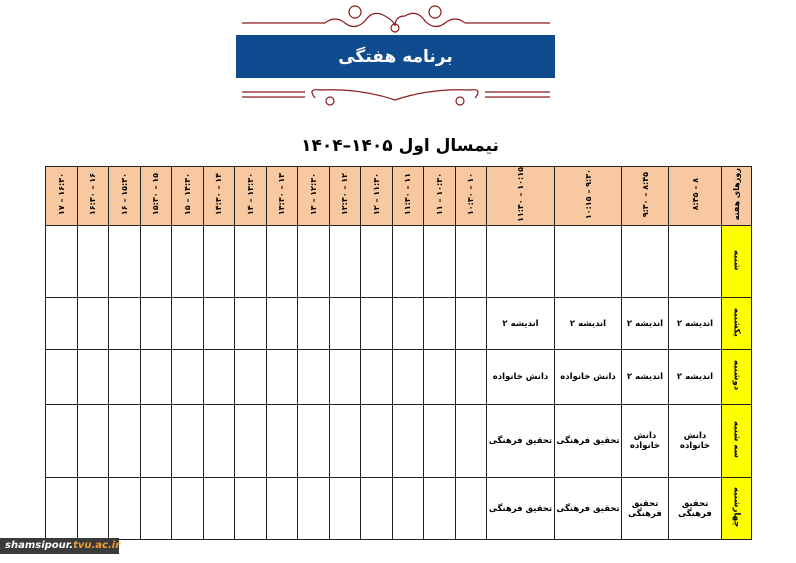  Describe the element at coordinates (736, 260) in the screenshot. I see `day-label: شنبه` at that location.